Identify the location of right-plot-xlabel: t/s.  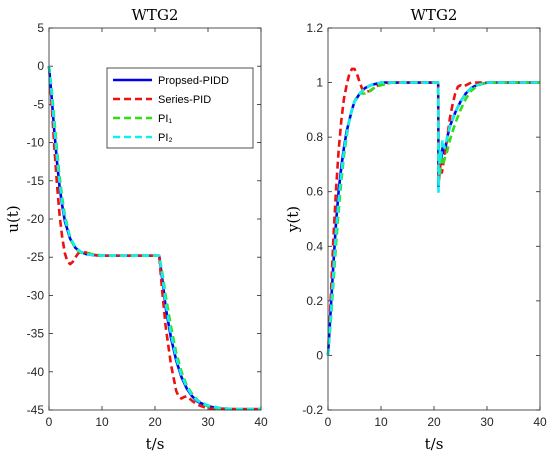
(434, 444).